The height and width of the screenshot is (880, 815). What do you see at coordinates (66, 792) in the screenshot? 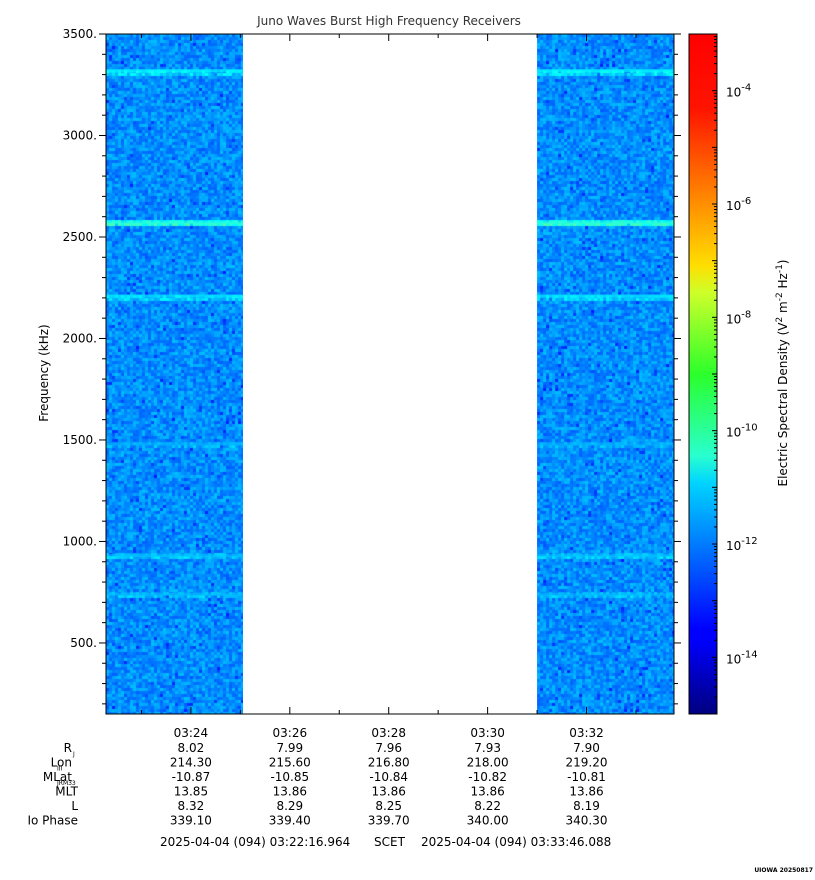
I see `ephemeris-row-label: MLT` at bounding box center [66, 792].